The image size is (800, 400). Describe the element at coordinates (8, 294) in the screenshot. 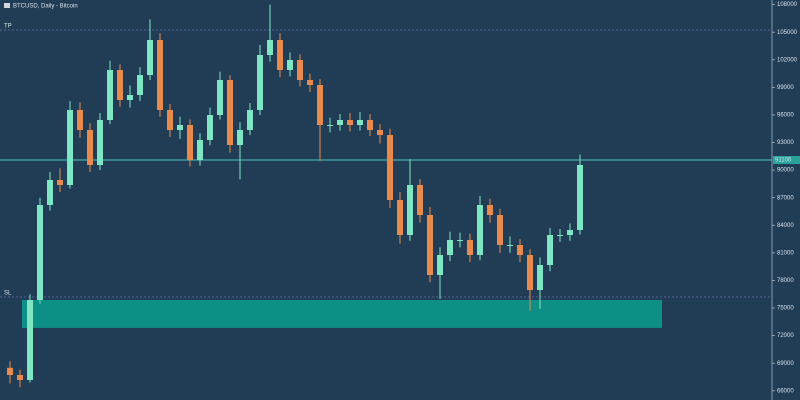

I see `level-label: SL` at that location.